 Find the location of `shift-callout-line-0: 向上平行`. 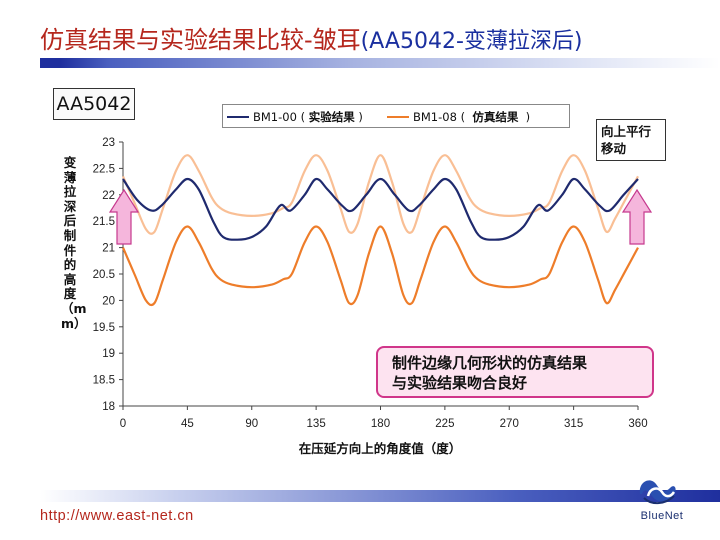

shift-callout-line-0: 向上平行 is located at coordinates (626, 131).